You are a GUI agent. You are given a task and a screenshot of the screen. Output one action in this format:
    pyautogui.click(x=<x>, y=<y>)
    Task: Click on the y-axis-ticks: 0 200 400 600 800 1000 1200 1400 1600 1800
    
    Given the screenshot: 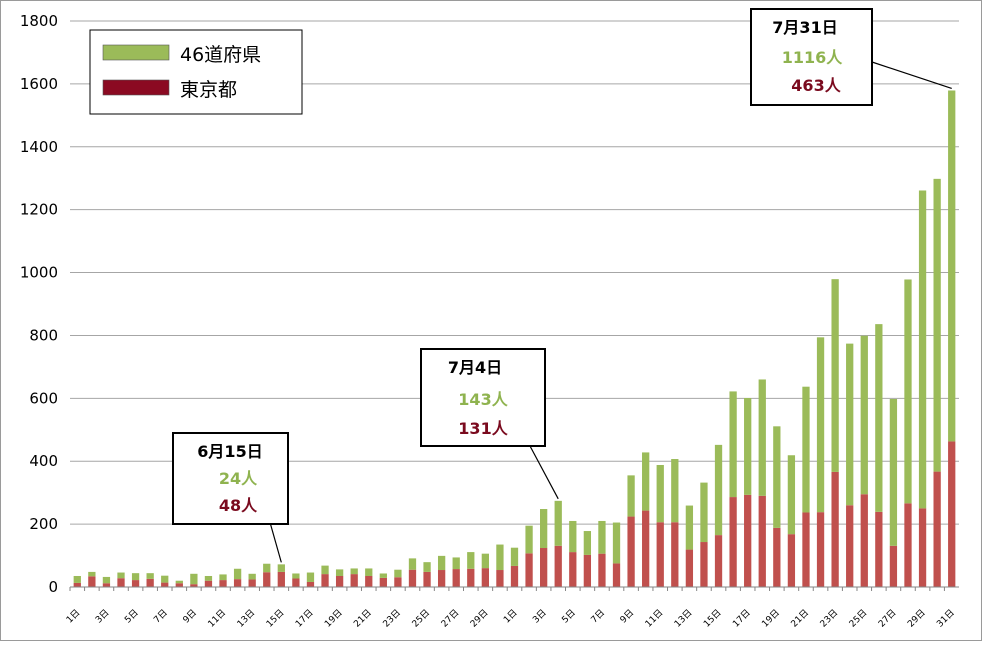 What is the action you would take?
    pyautogui.click(x=39, y=304)
    